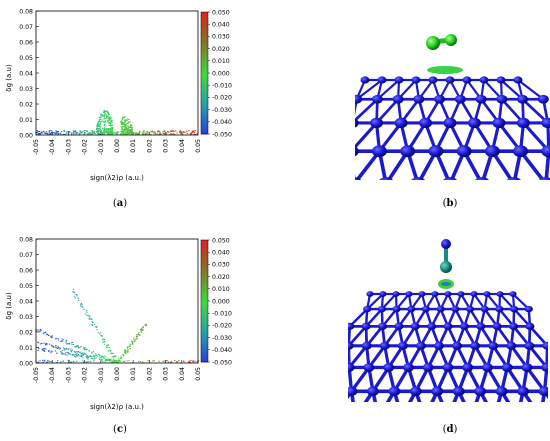  I want to click on x-tick-label: -0.02, so click(85, 147).